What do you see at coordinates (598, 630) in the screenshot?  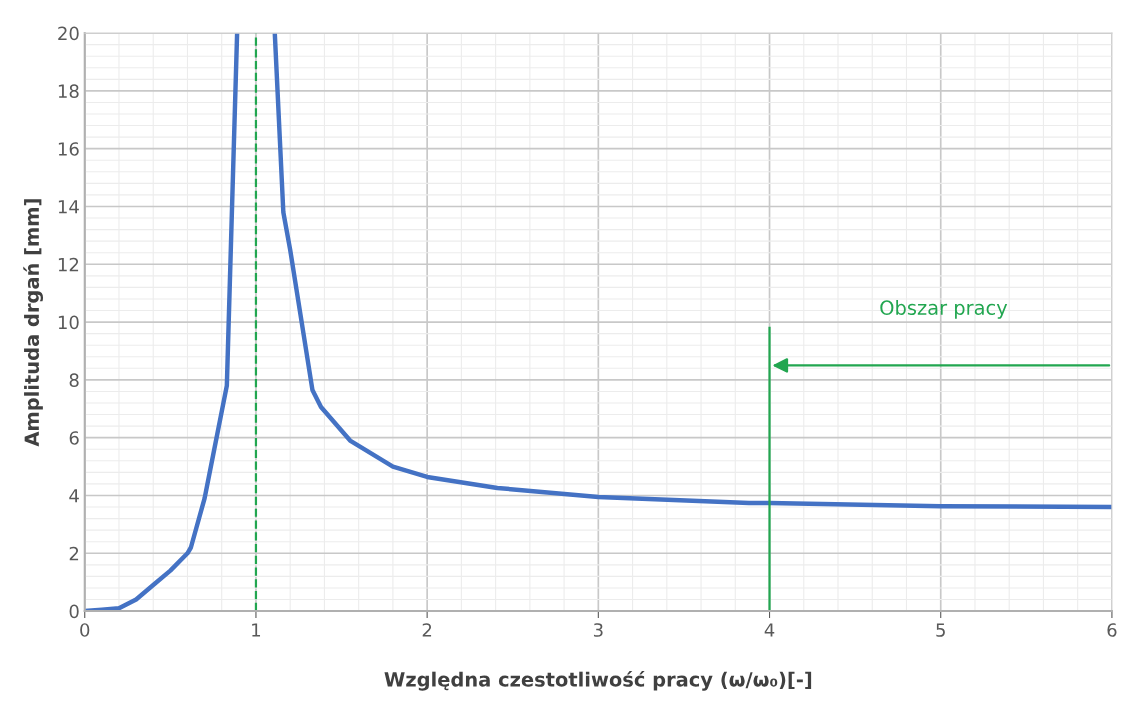 I see `x-tick-label: 3` at bounding box center [598, 630].